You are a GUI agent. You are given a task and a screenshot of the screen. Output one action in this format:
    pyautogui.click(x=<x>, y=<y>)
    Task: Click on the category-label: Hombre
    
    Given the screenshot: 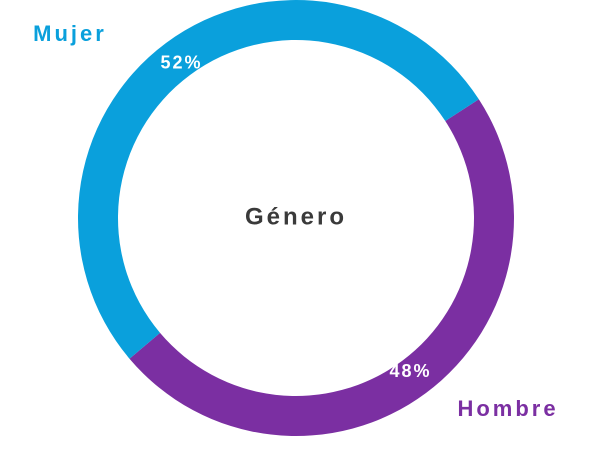 What is the action you would take?
    pyautogui.click(x=507, y=408)
    